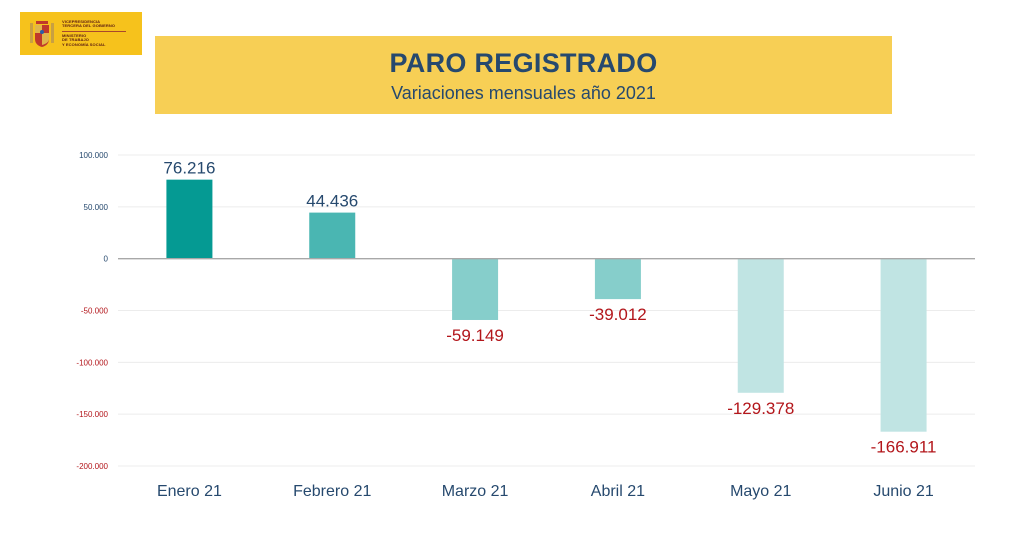 This screenshot has width=1024, height=539. What do you see at coordinates (618, 491) in the screenshot?
I see `x-tick-label: Abril 21` at bounding box center [618, 491].